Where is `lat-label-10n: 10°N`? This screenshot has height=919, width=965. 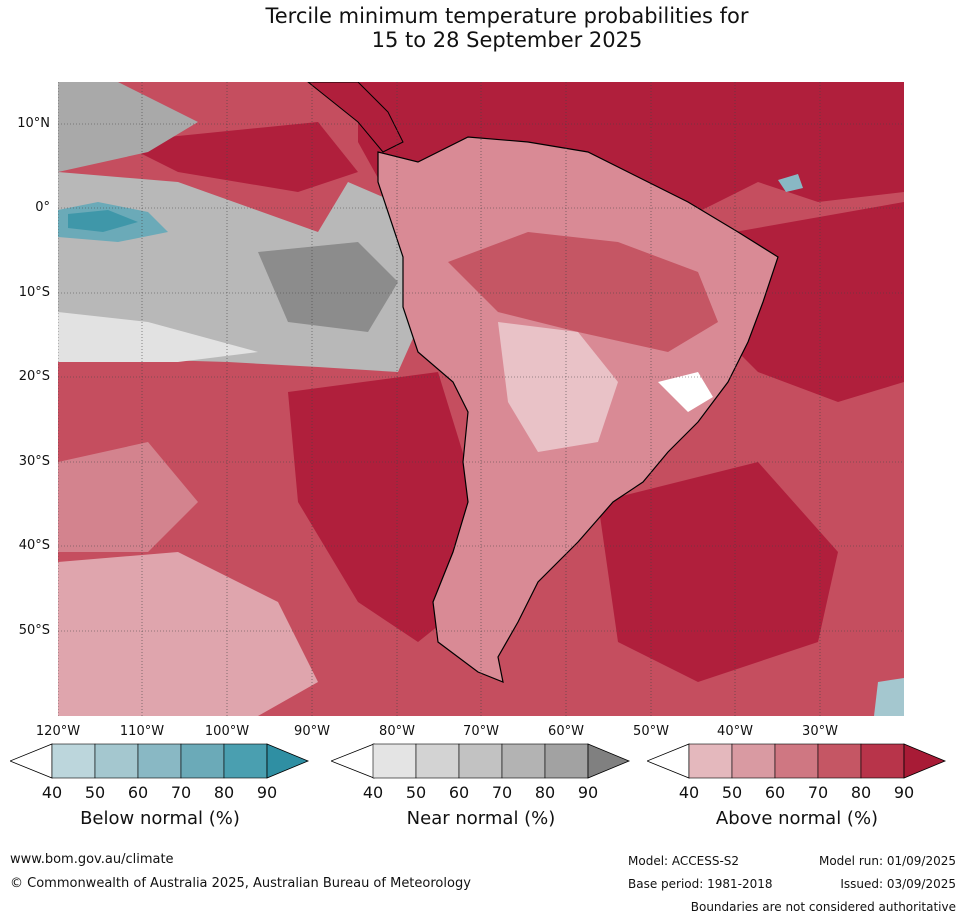
lat-label-10n: 10°N is located at coordinates (33, 123).